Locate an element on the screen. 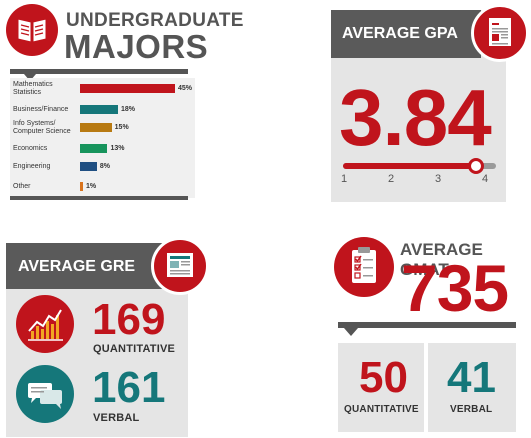 The width and height of the screenshot is (531, 438). clipboard-checklist-icon is located at coordinates (364, 265).